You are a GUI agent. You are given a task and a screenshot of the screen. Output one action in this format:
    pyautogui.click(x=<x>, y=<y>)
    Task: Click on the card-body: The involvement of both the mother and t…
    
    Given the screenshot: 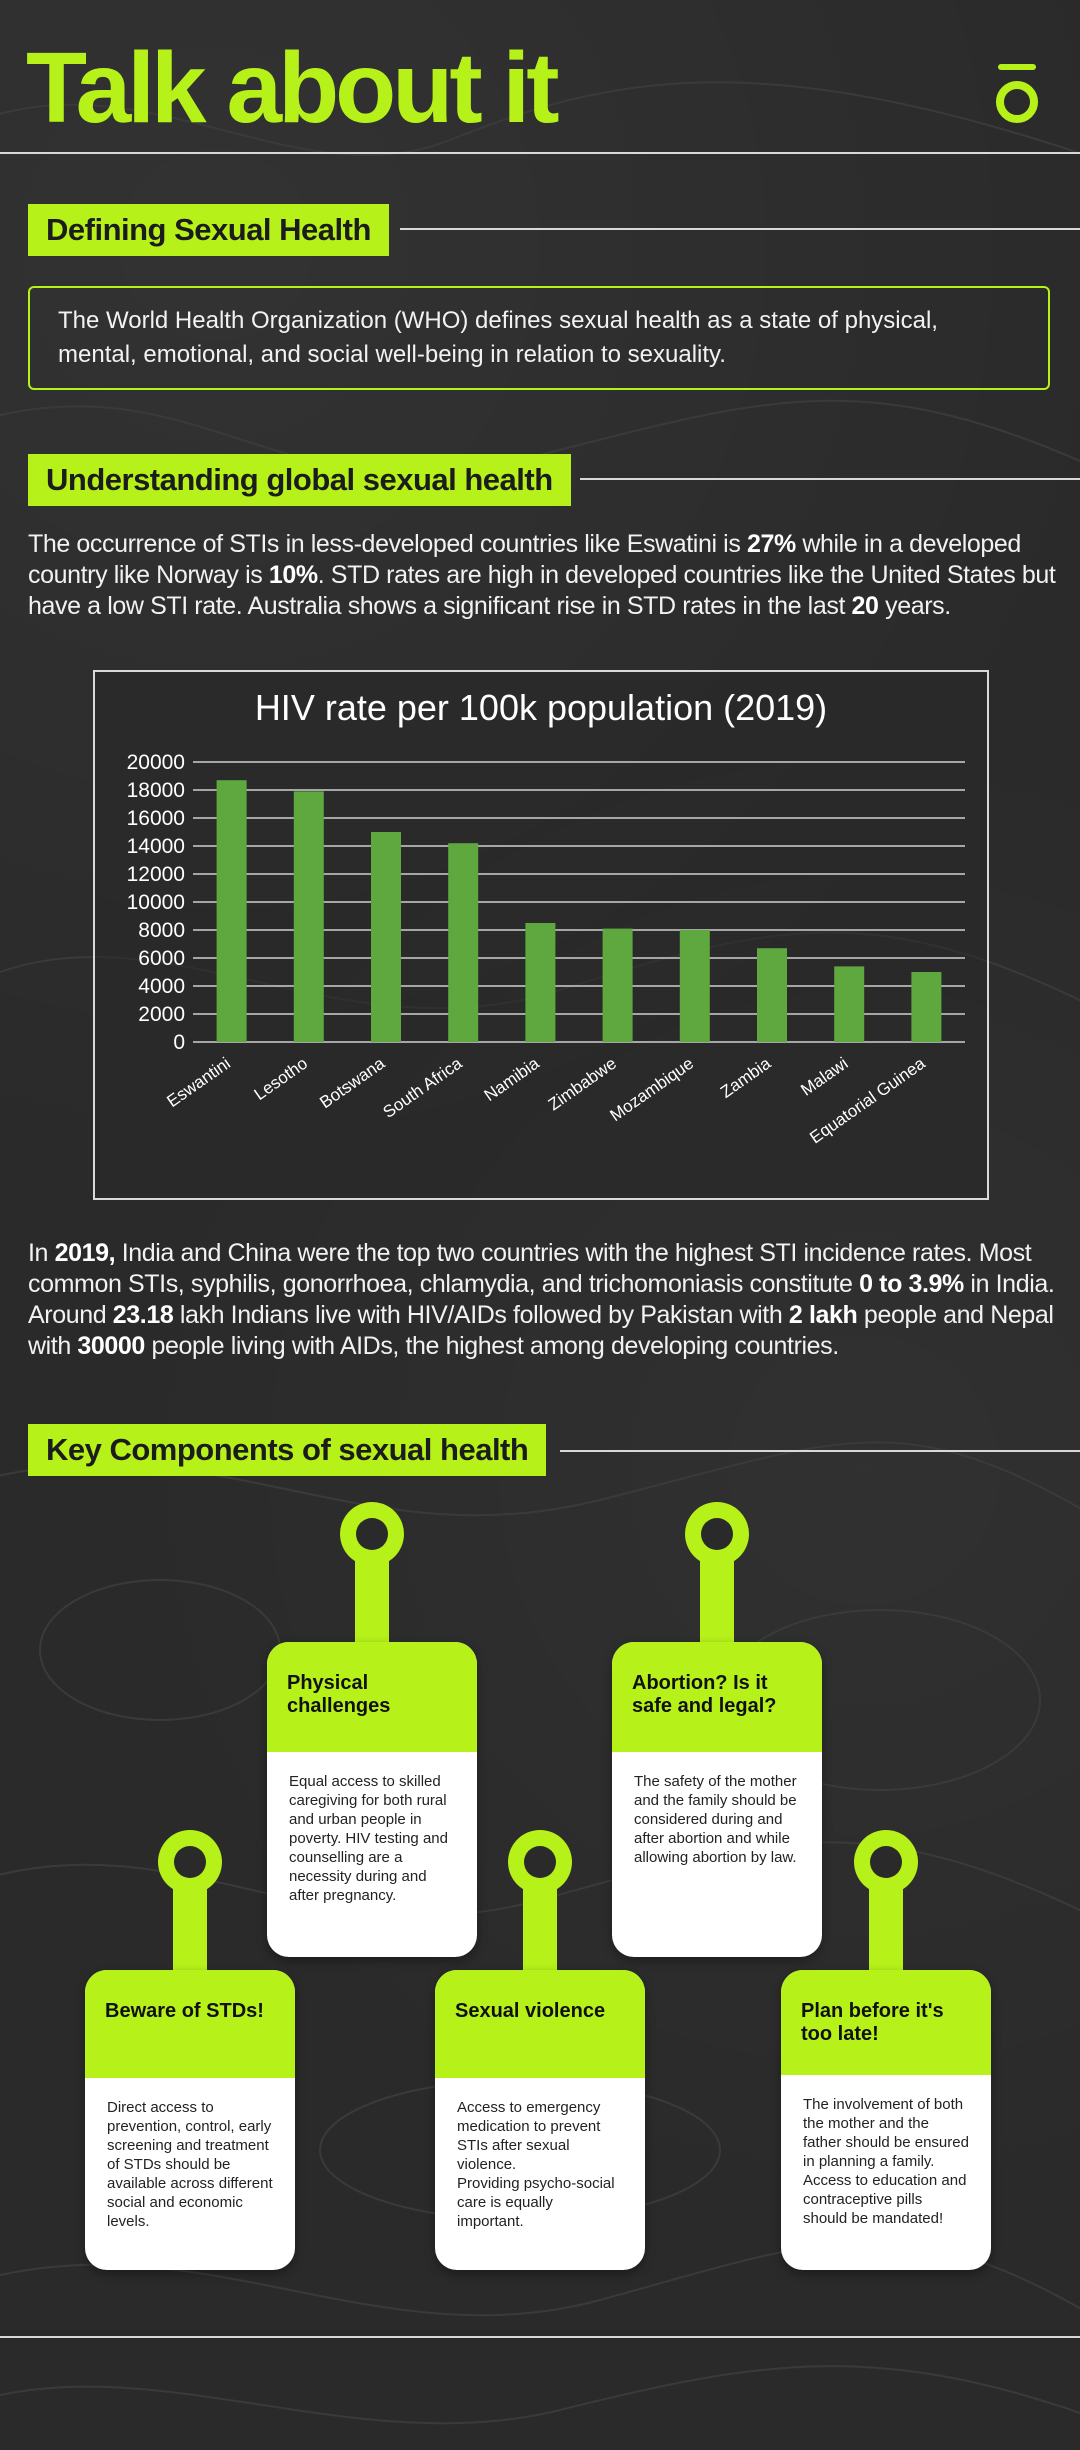 What is the action you would take?
    pyautogui.click(x=886, y=2161)
    